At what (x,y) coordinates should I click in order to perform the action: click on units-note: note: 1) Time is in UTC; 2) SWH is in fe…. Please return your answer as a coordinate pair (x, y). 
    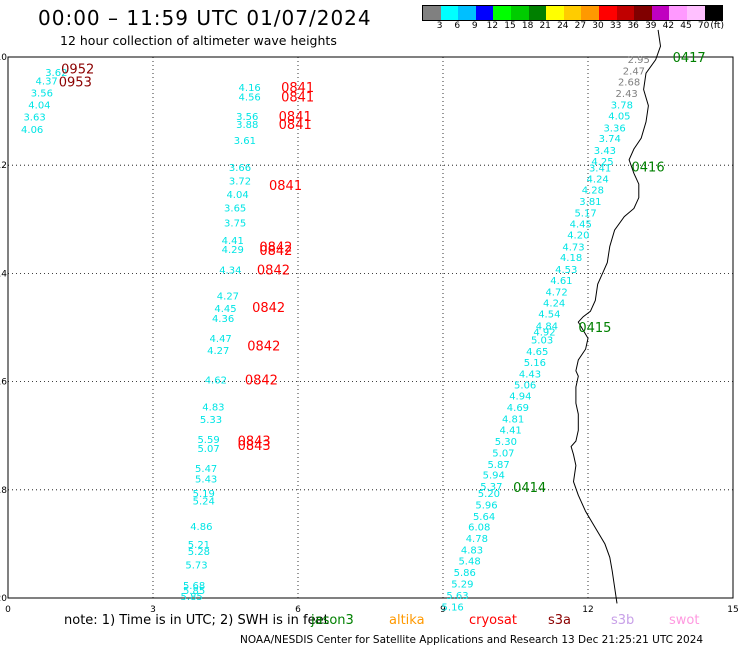
    Looking at the image, I should click on (196, 620).